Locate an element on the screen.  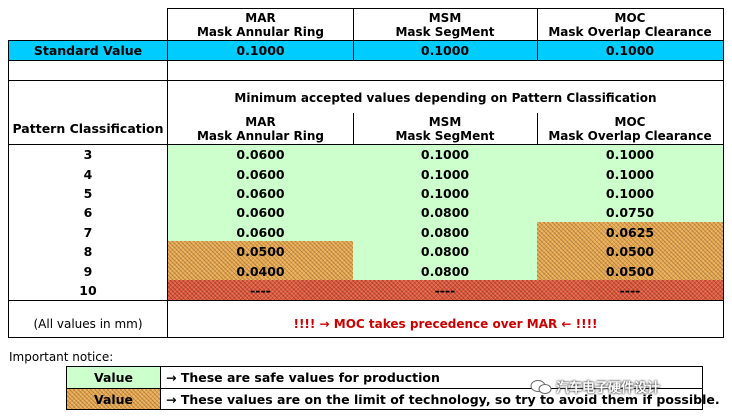
legend-limit-swatch: Value is located at coordinates (113, 399).